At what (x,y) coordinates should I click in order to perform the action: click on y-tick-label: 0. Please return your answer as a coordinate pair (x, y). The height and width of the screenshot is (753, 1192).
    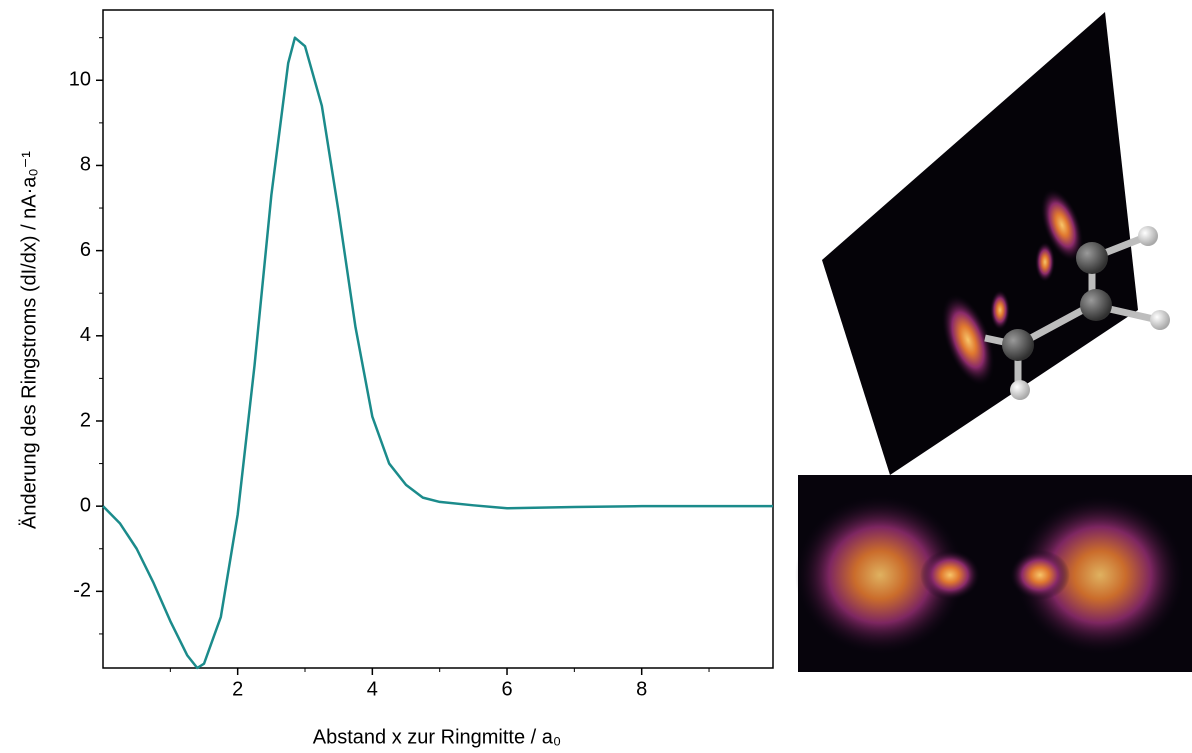
    Looking at the image, I should click on (85, 505).